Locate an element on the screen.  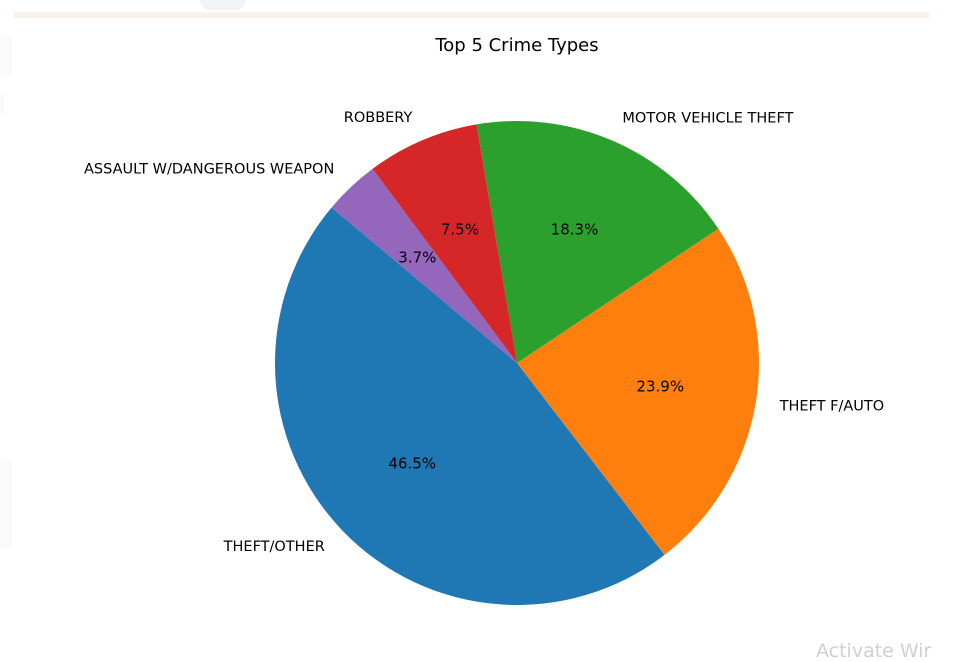
slice-percent-label: 23.9% is located at coordinates (660, 387).